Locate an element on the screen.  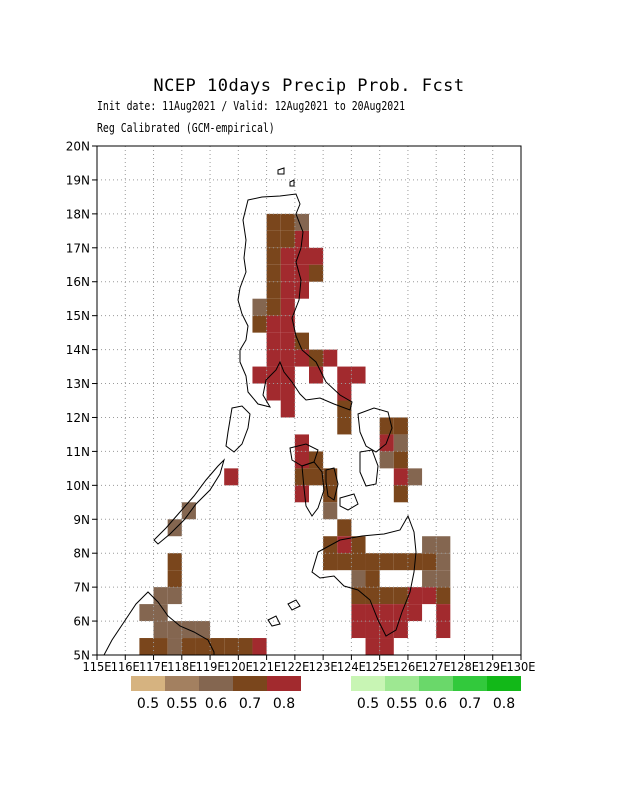
lat-tick-label: 5N is located at coordinates (81, 656).